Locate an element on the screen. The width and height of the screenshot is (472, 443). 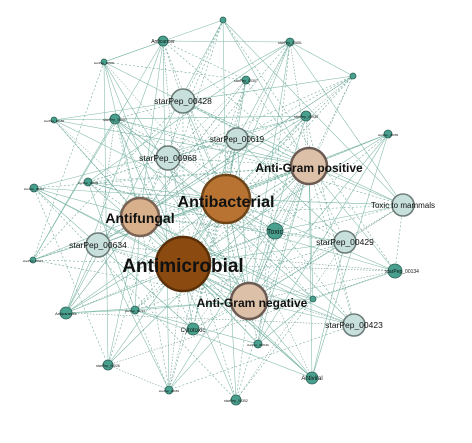
edge-anti-gram-positive-anticancer is located at coordinates (236, 103).